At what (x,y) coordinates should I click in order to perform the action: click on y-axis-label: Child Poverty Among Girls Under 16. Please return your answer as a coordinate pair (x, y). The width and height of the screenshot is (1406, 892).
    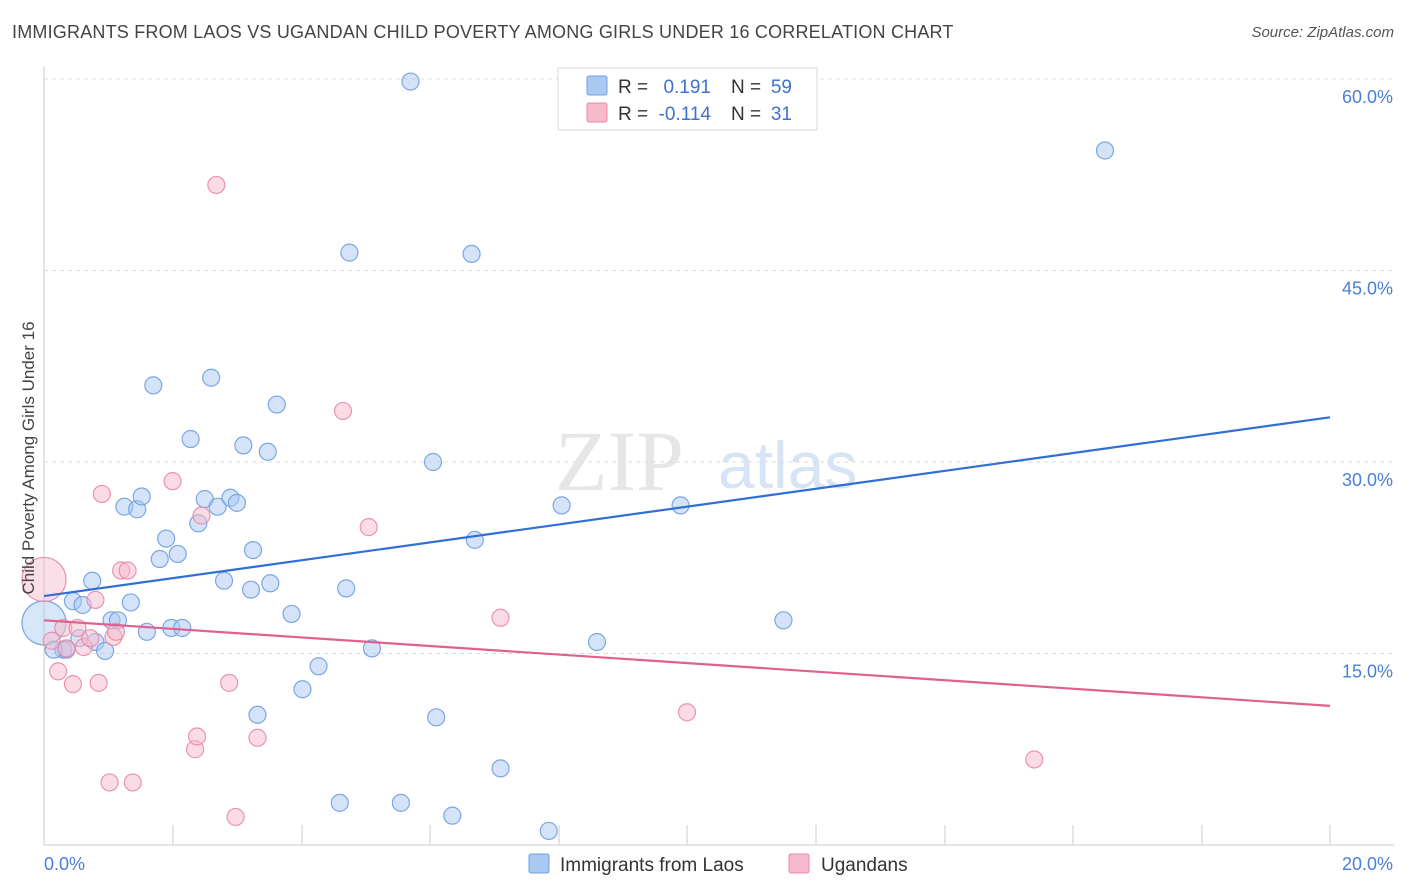
    Looking at the image, I should click on (28, 457).